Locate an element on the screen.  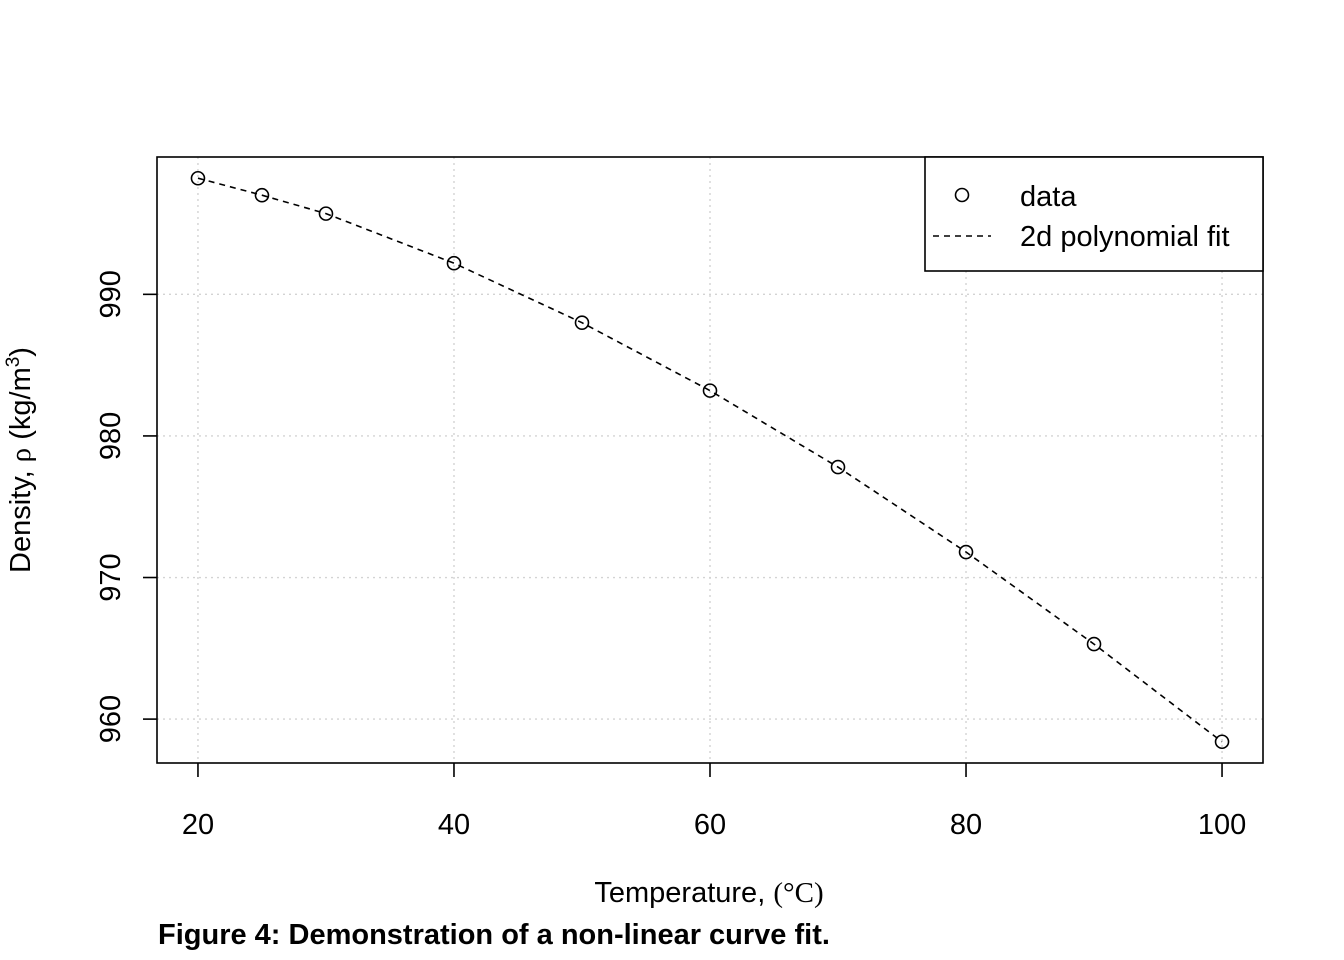
y-tick-label: 970 is located at coordinates (111, 577).